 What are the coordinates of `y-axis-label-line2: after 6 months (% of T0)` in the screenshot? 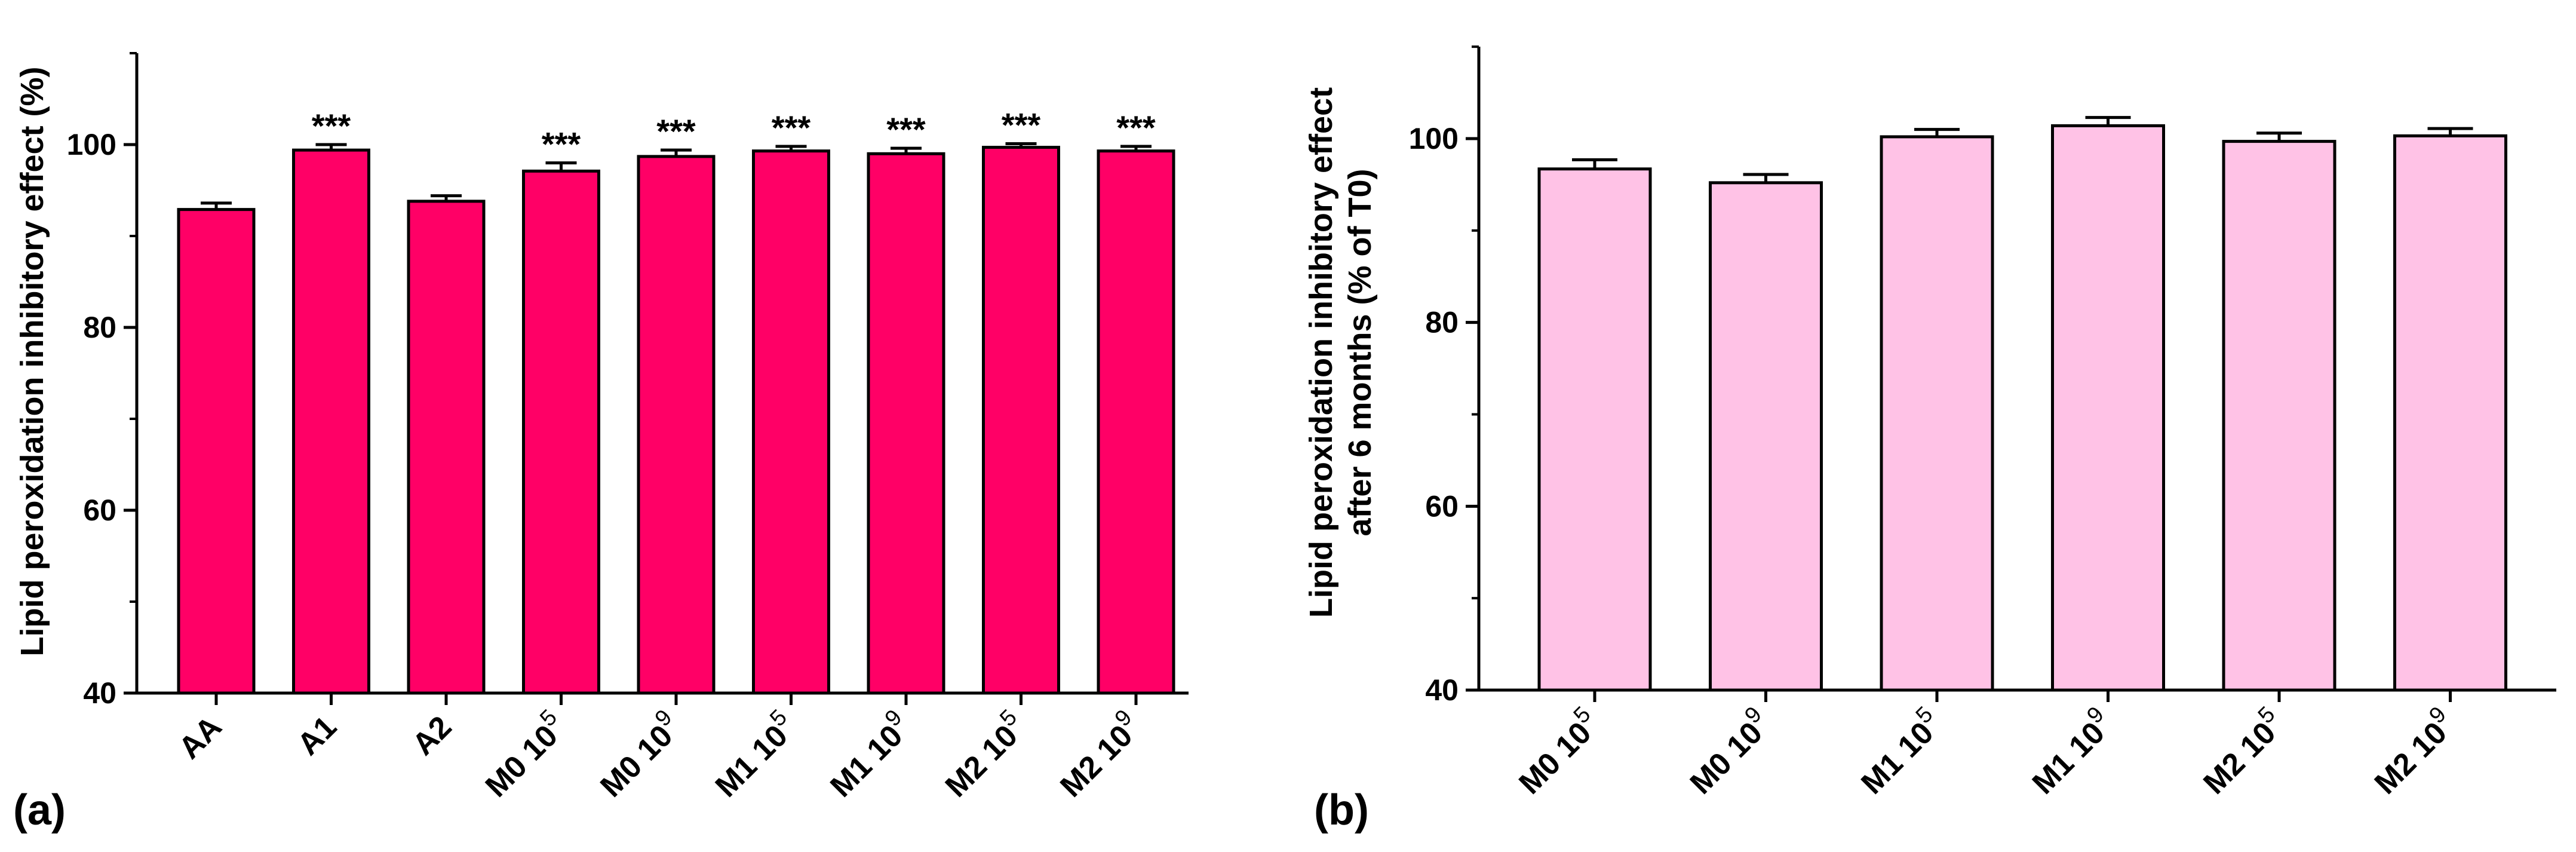 It's located at (1360, 352).